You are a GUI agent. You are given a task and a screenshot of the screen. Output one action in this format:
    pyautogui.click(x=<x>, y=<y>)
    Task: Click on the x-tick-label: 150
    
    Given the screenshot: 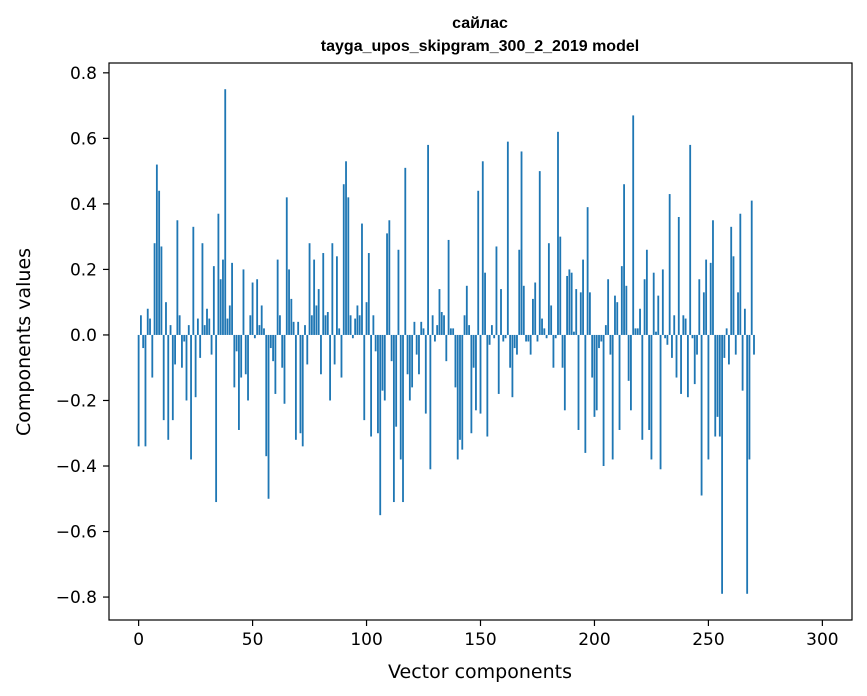 What is the action you would take?
    pyautogui.click(x=480, y=640)
    